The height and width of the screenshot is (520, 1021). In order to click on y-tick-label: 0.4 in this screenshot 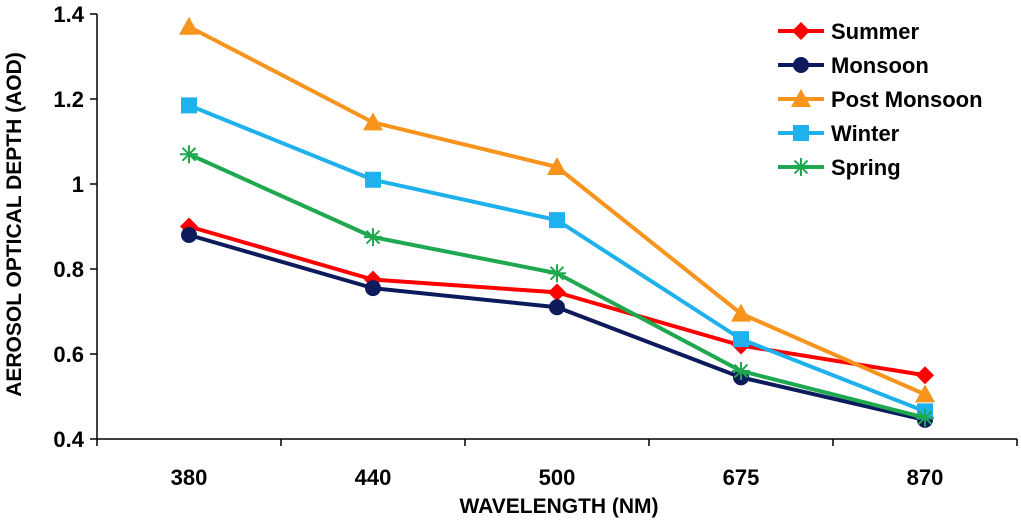, I will do `click(68, 439)`.